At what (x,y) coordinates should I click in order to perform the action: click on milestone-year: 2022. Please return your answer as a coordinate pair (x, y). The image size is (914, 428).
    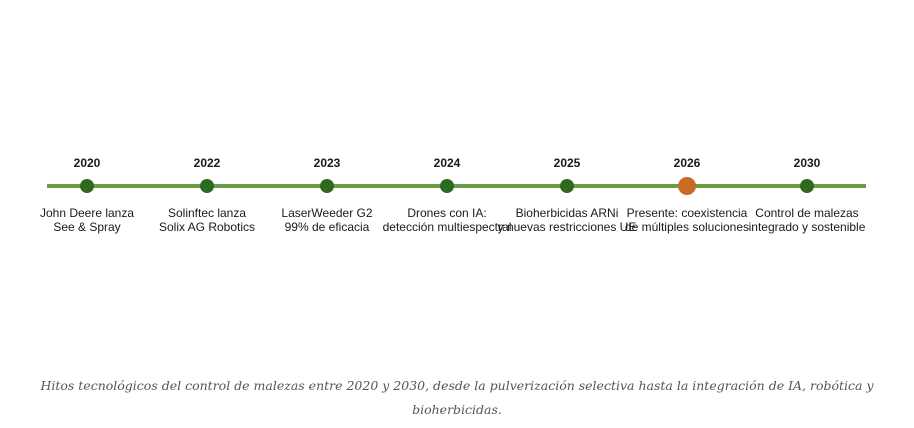
    Looking at the image, I should click on (207, 163).